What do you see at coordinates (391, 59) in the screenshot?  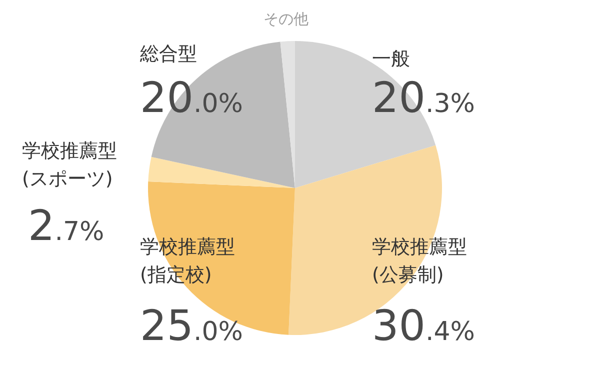 I see `slice-label: 一般` at bounding box center [391, 59].